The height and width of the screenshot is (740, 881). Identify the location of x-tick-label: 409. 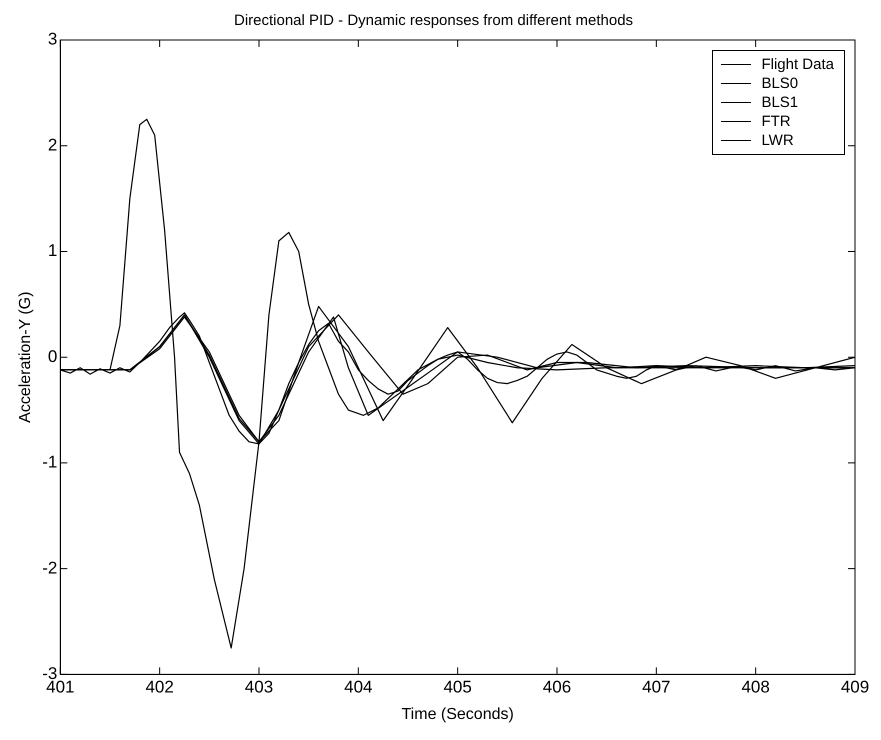
(855, 686).